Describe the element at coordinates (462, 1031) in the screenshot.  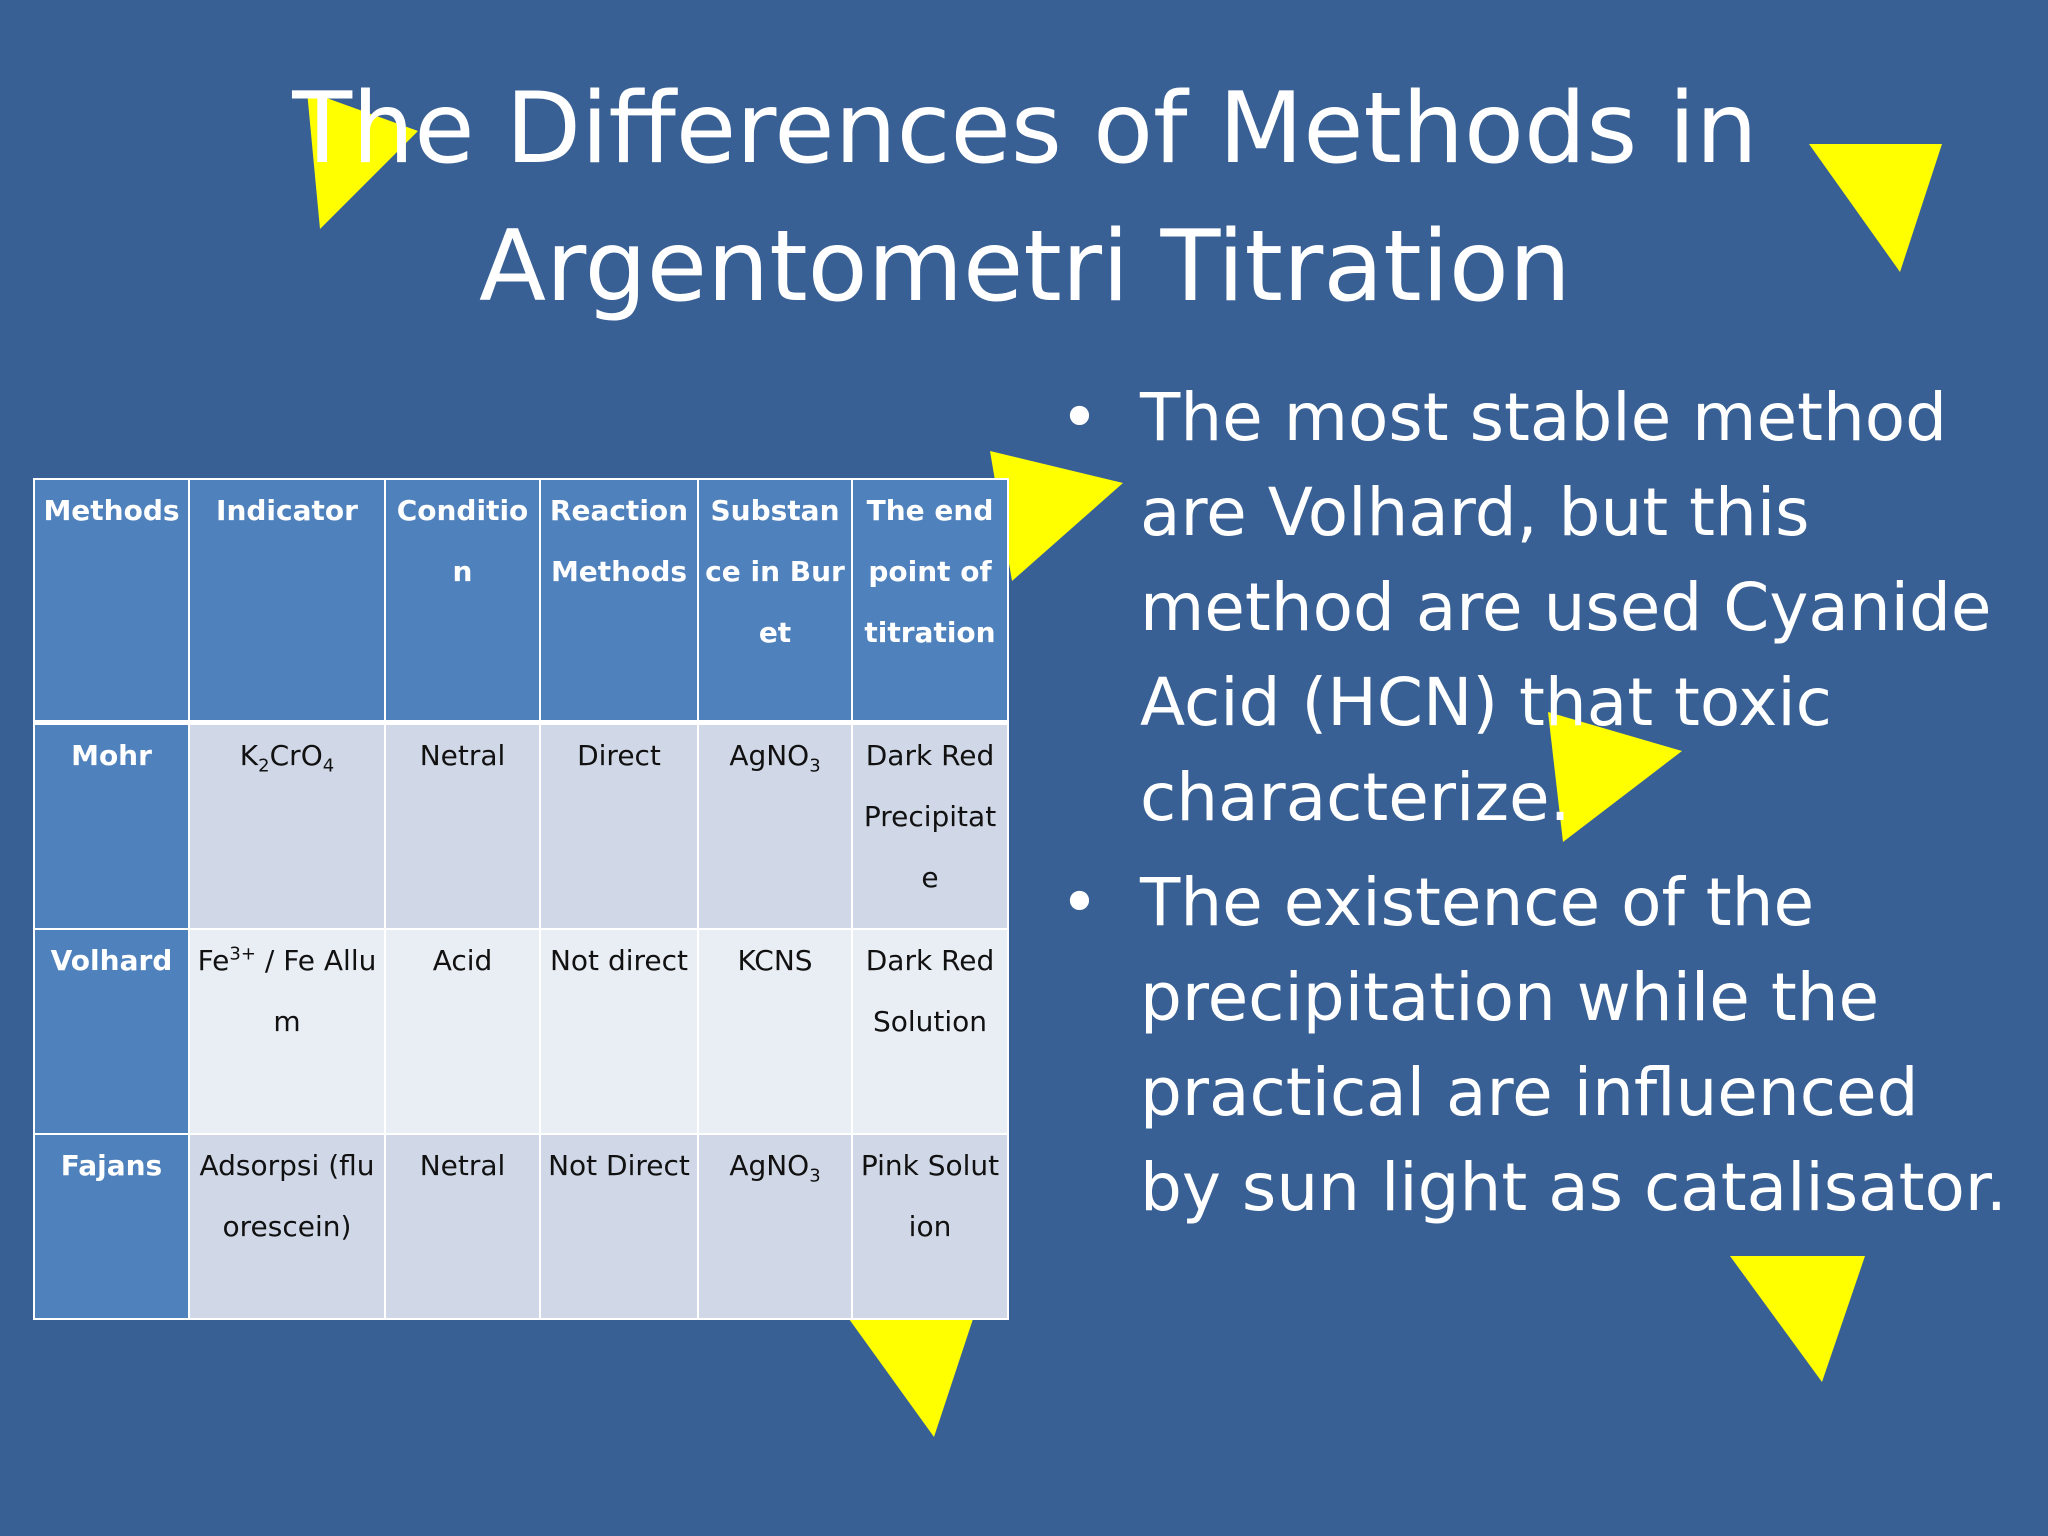
I see `table-cell: Acid` at that location.